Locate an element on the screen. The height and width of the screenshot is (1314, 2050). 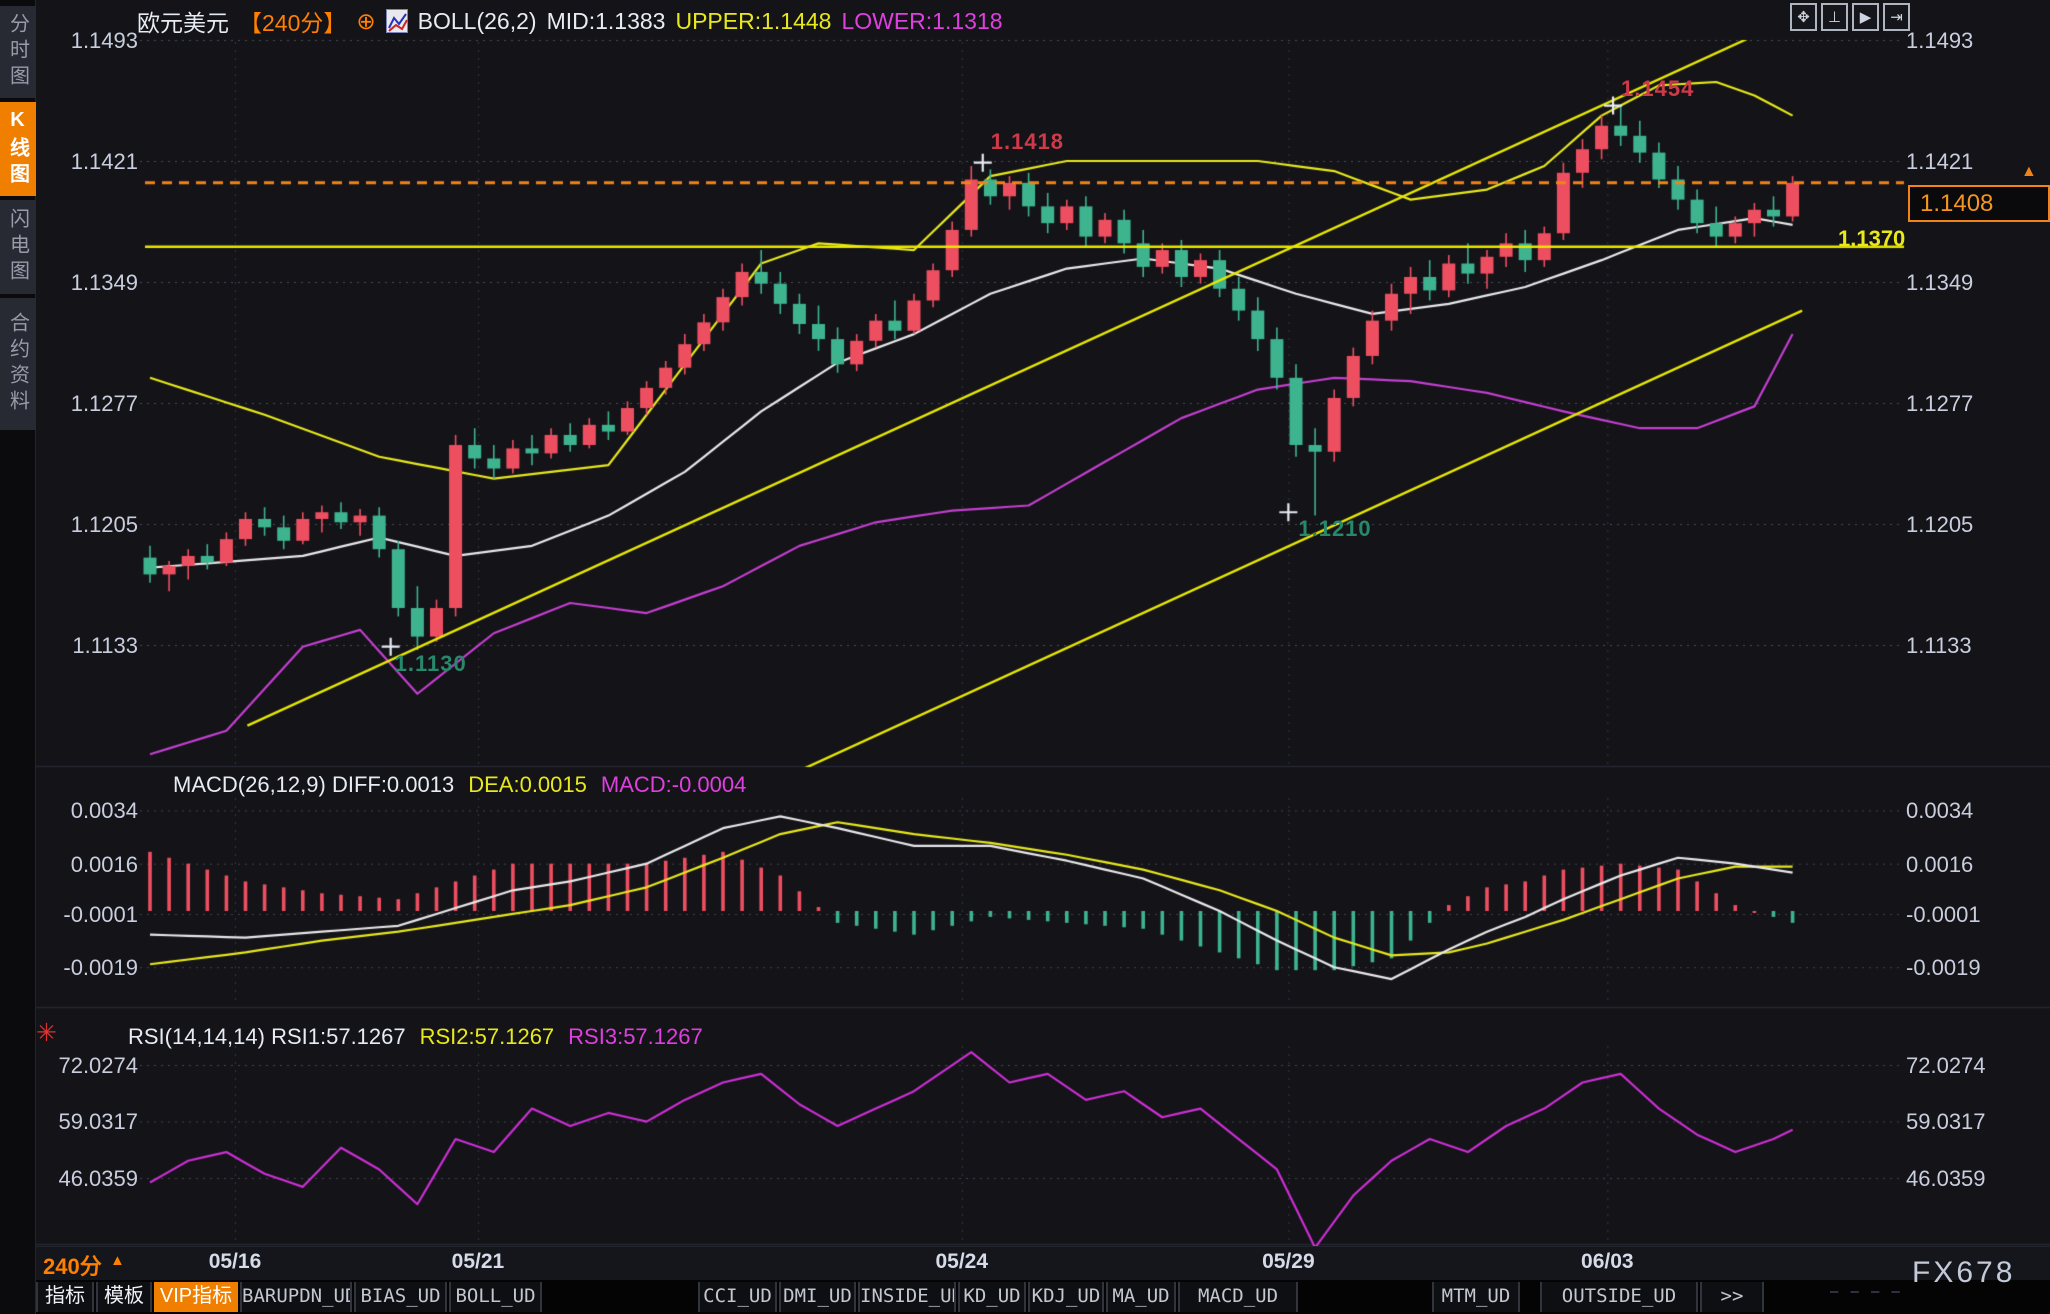
price-axis-label-left-2: 1.1349 is located at coordinates (104, 282).